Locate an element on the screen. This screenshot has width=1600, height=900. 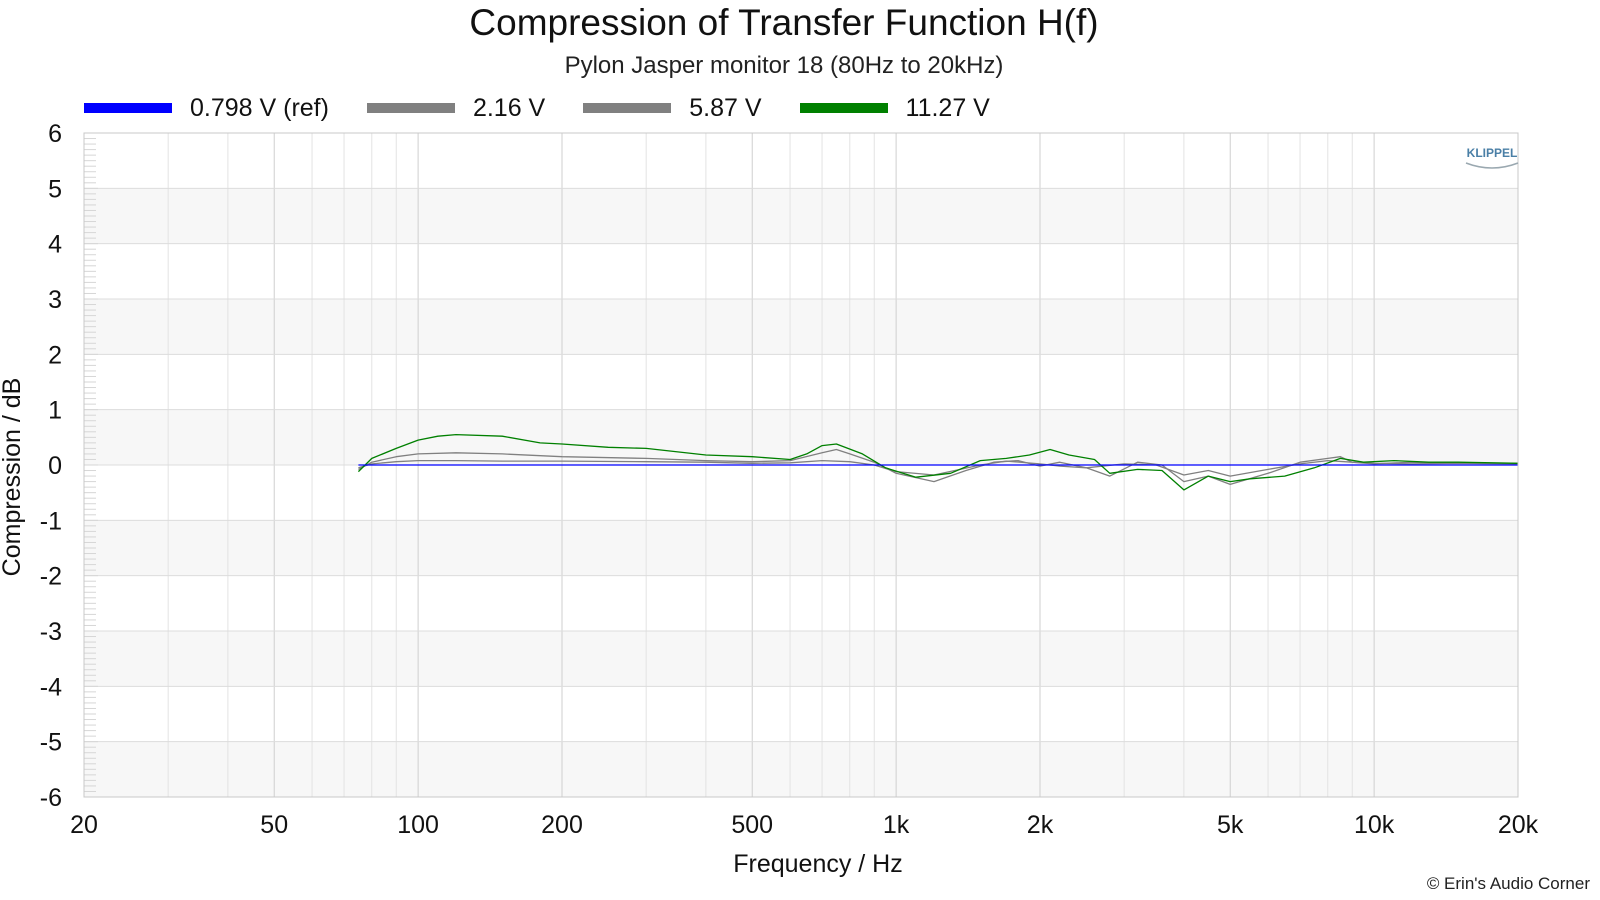
y-tick-label: -6 is located at coordinates (51, 798).